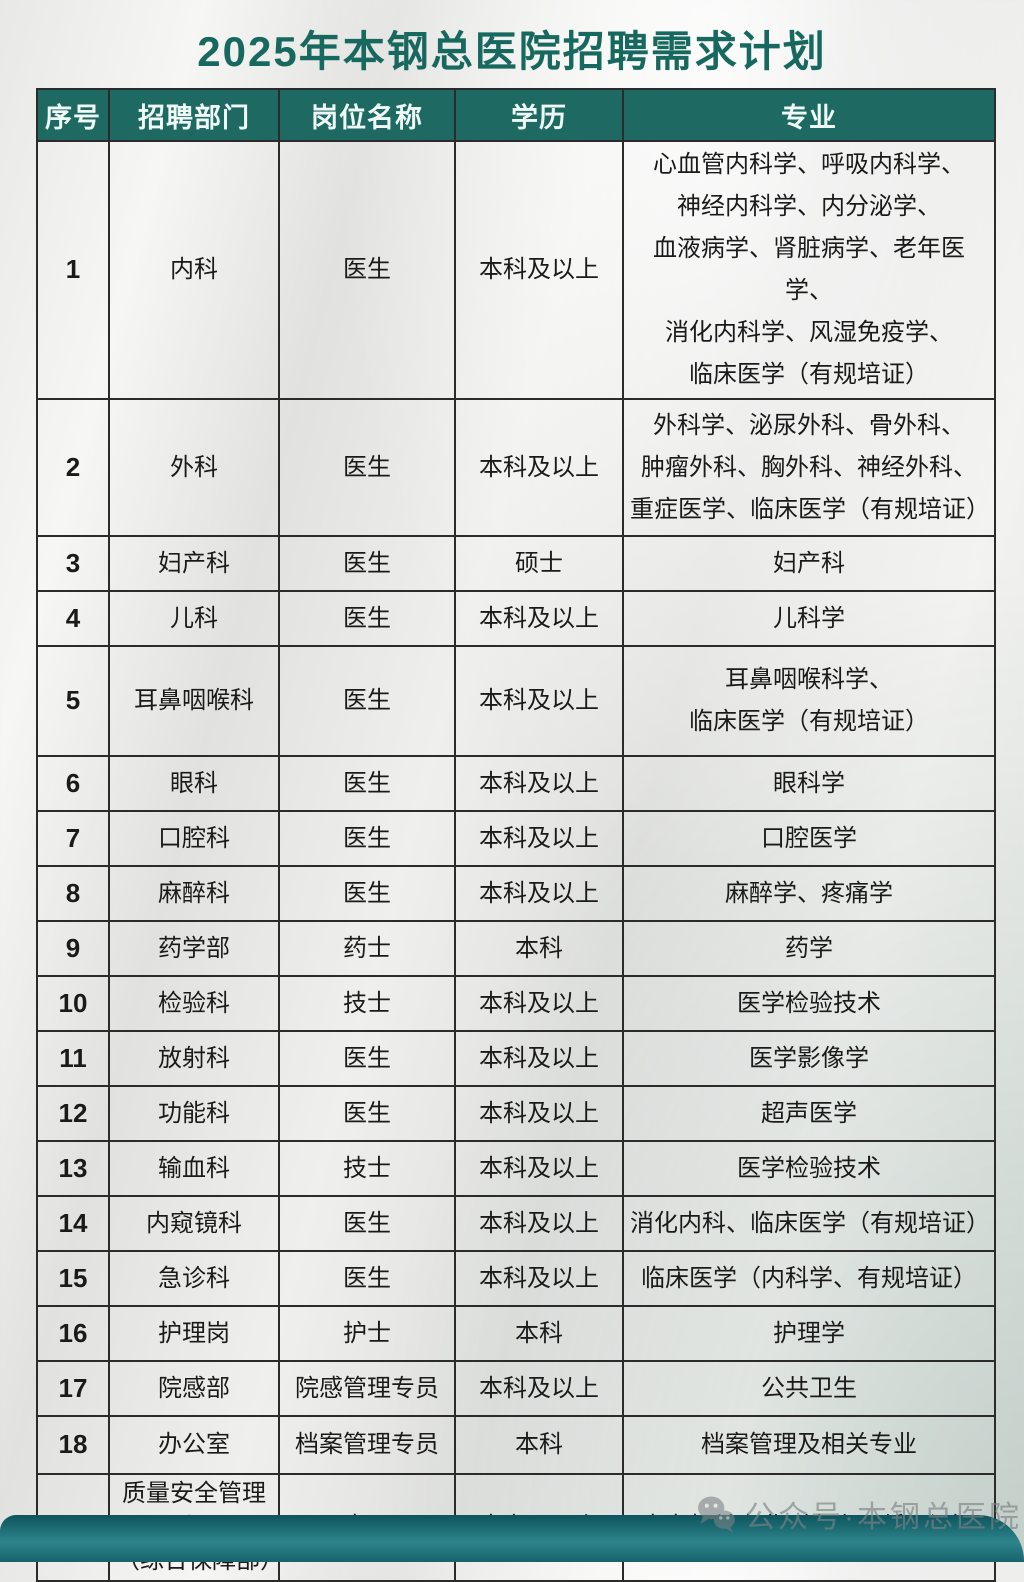  I want to click on cell-major: 档案管理及相关专业, so click(809, 1445).